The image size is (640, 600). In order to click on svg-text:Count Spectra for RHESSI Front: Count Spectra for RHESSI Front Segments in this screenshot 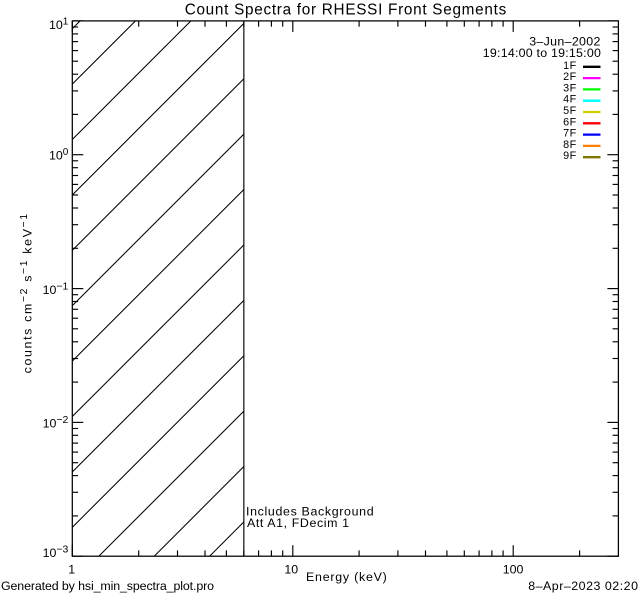, I will do `click(346, 10)`.